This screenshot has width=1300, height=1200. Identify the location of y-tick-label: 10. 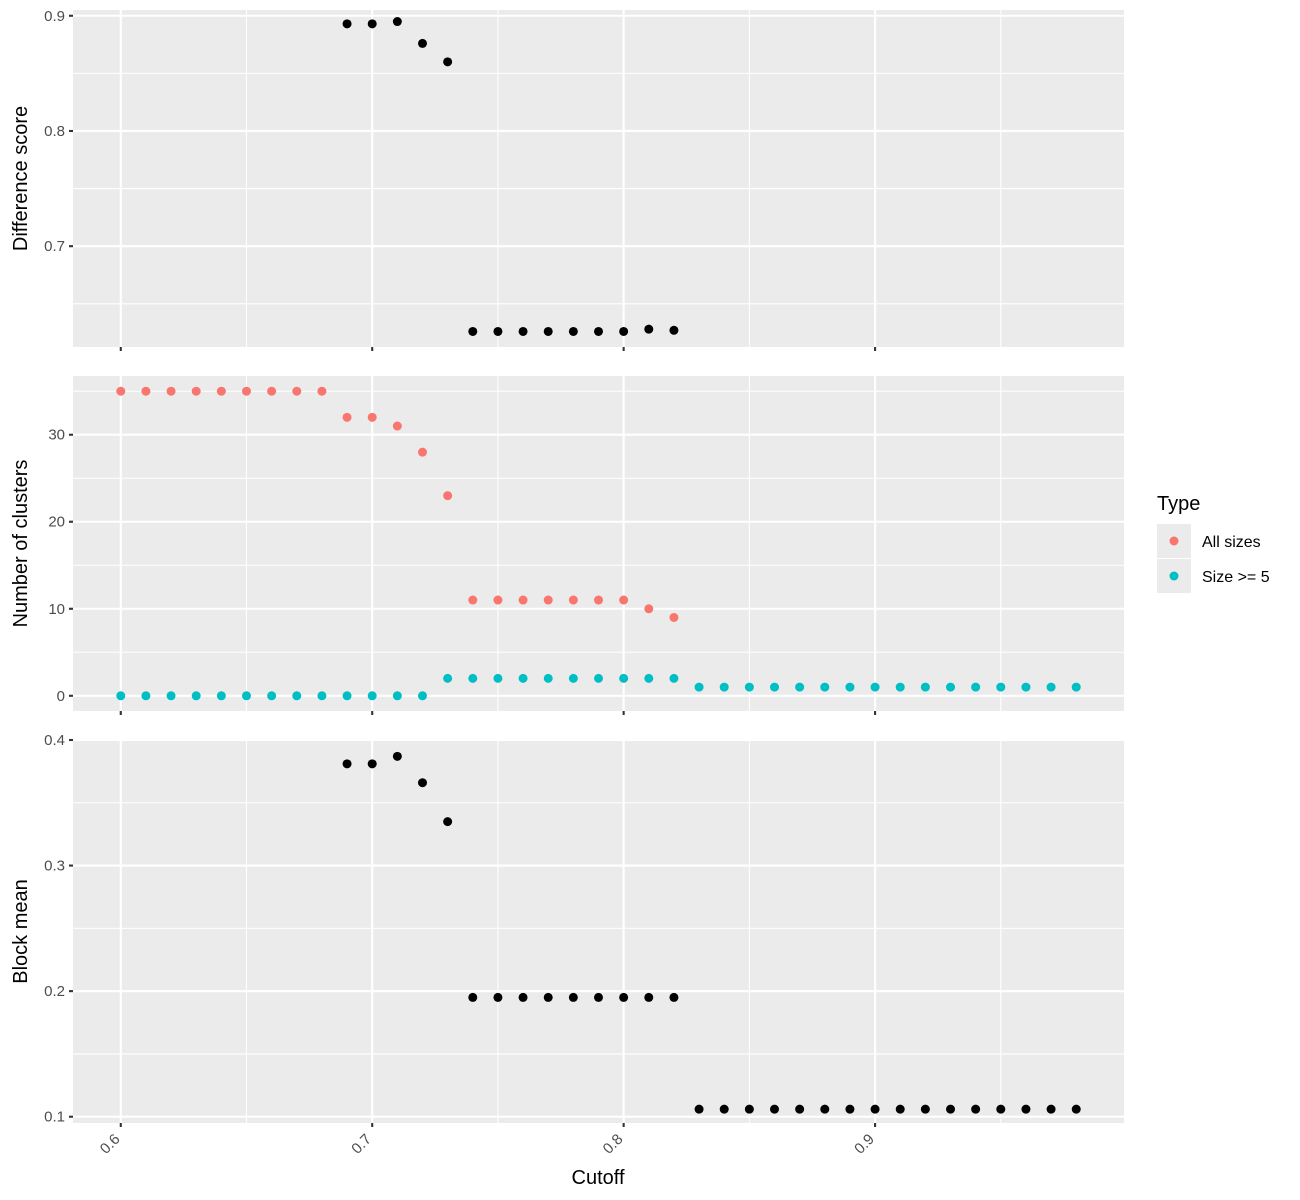
(56, 609).